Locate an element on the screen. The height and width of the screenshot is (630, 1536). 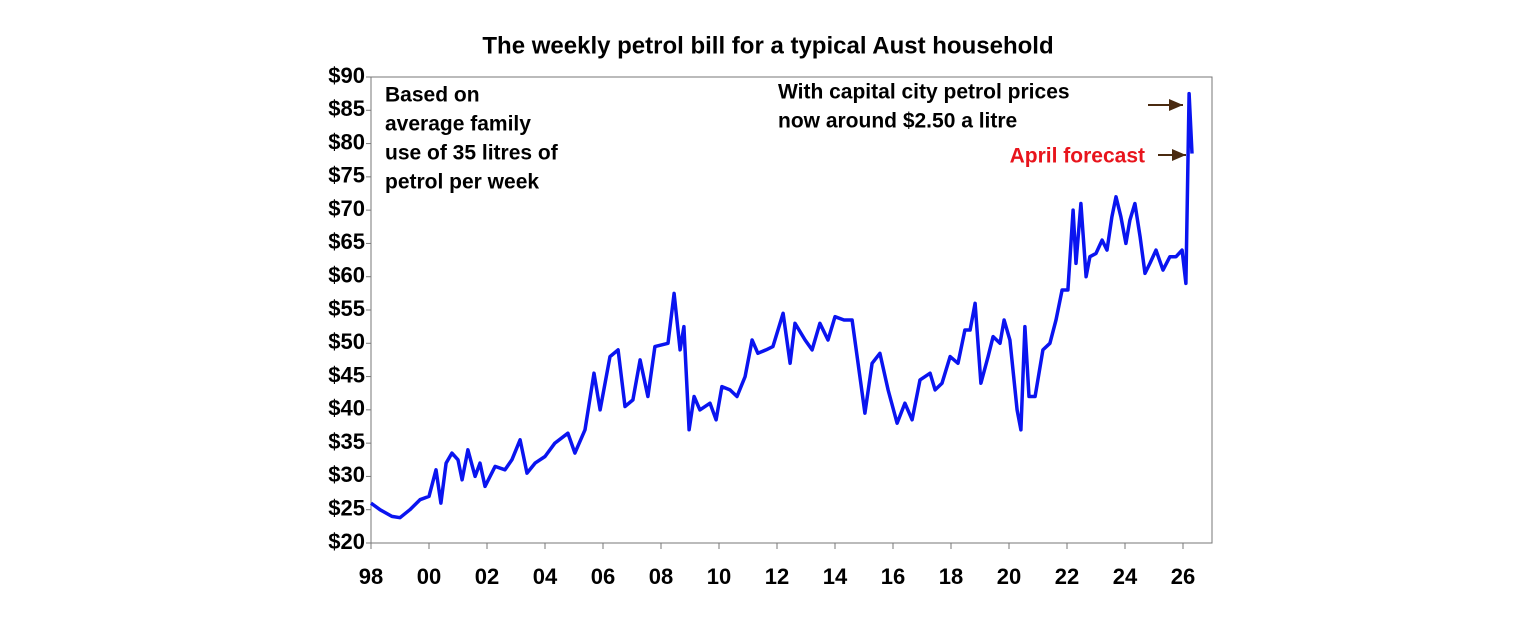
x-tick-label: 16 is located at coordinates (893, 576).